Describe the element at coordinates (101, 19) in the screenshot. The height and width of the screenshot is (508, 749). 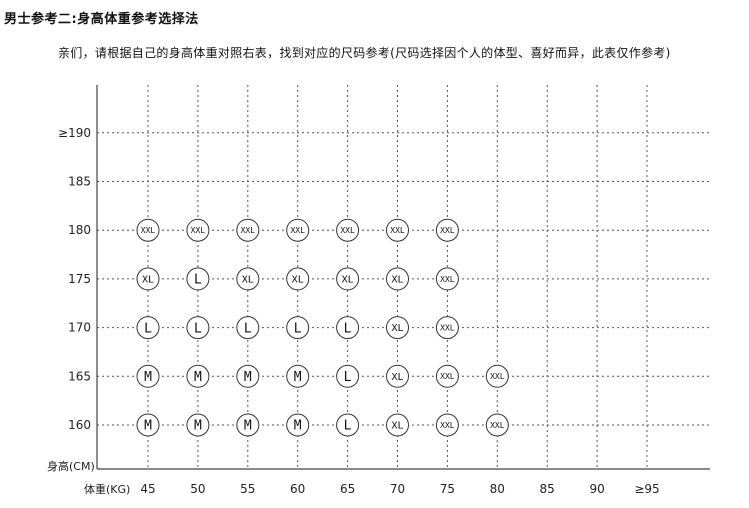
I see `page-title: 男士参考二:身高体重参考选择法` at that location.